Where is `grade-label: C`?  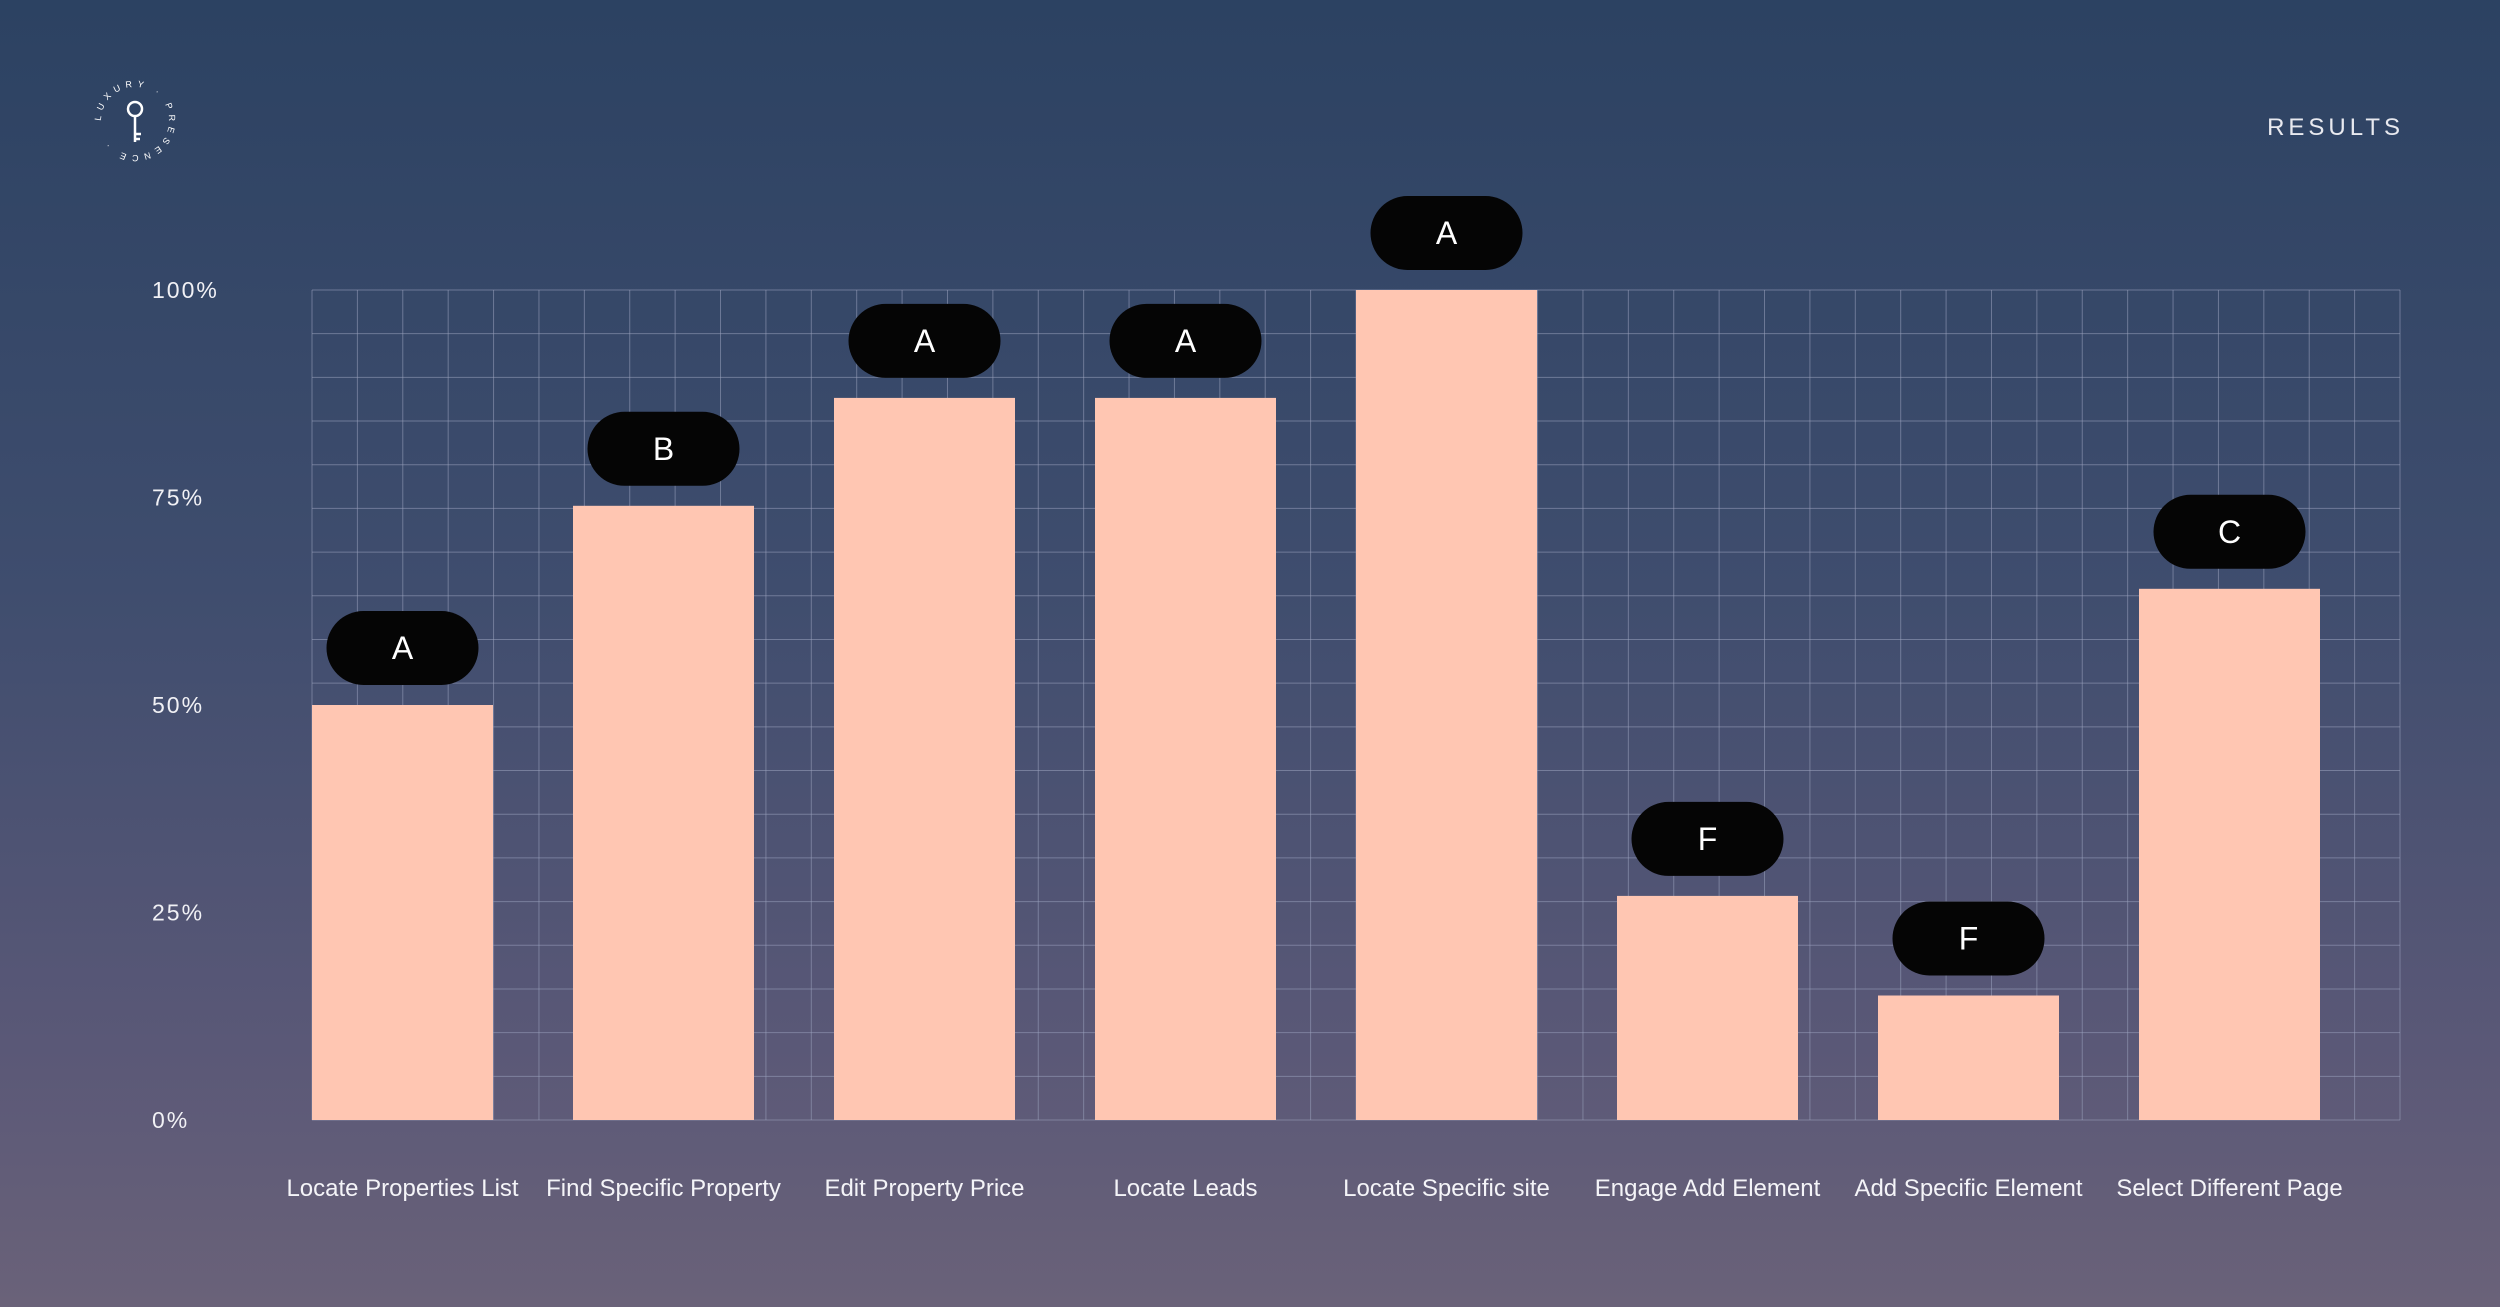 grade-label: C is located at coordinates (2229, 532).